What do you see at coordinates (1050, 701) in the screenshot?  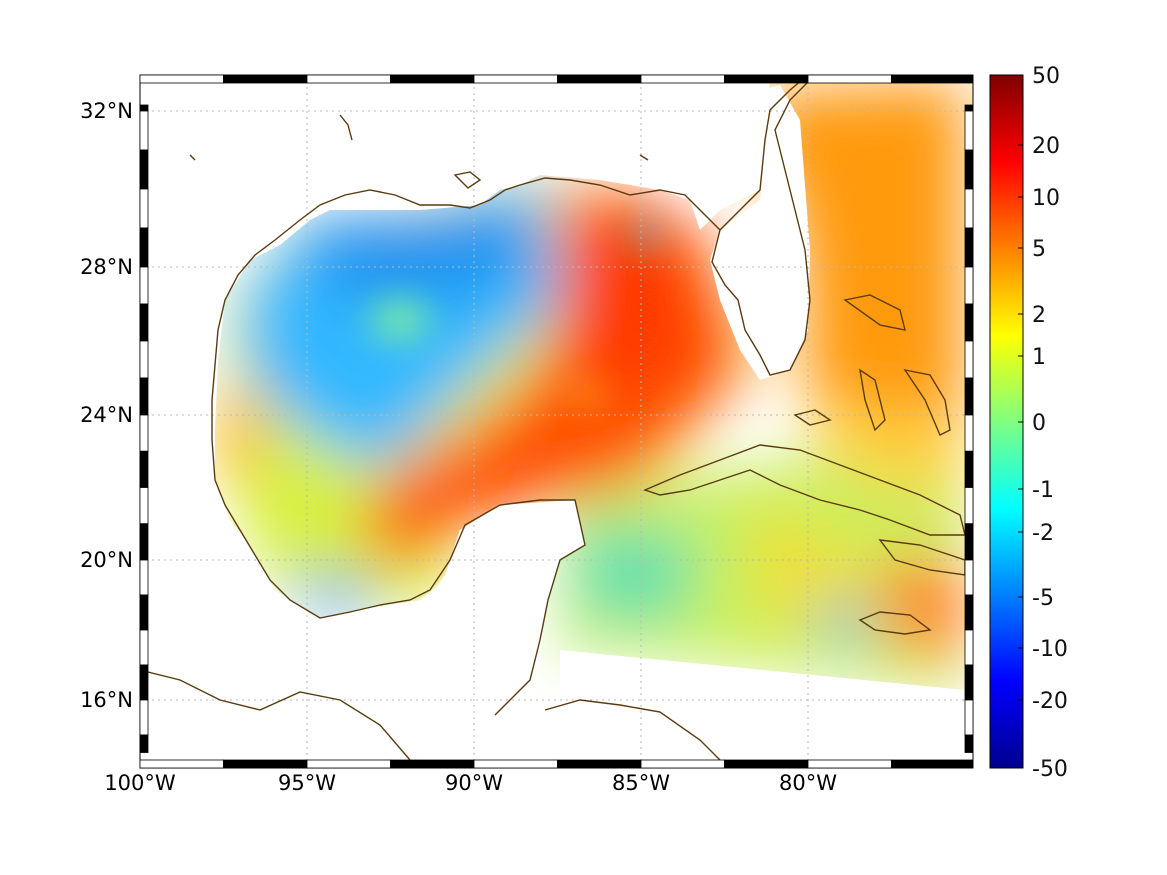 I see `colorbar-tick-label: -20` at bounding box center [1050, 701].